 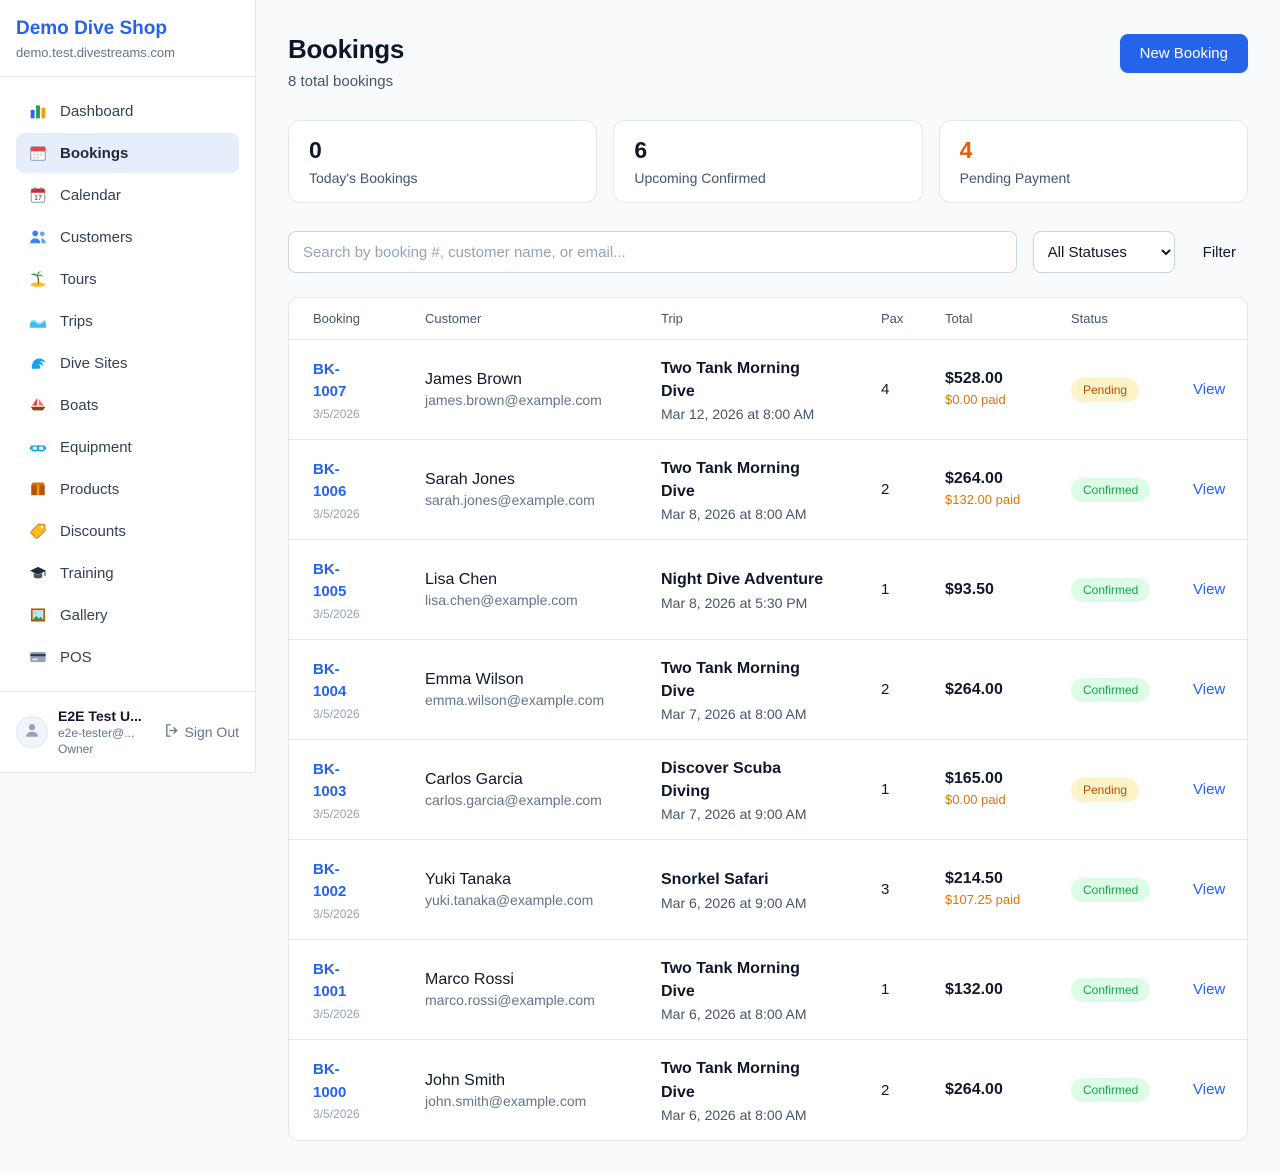 What do you see at coordinates (127, 279) in the screenshot?
I see `sidebar-item-tours: Tours` at bounding box center [127, 279].